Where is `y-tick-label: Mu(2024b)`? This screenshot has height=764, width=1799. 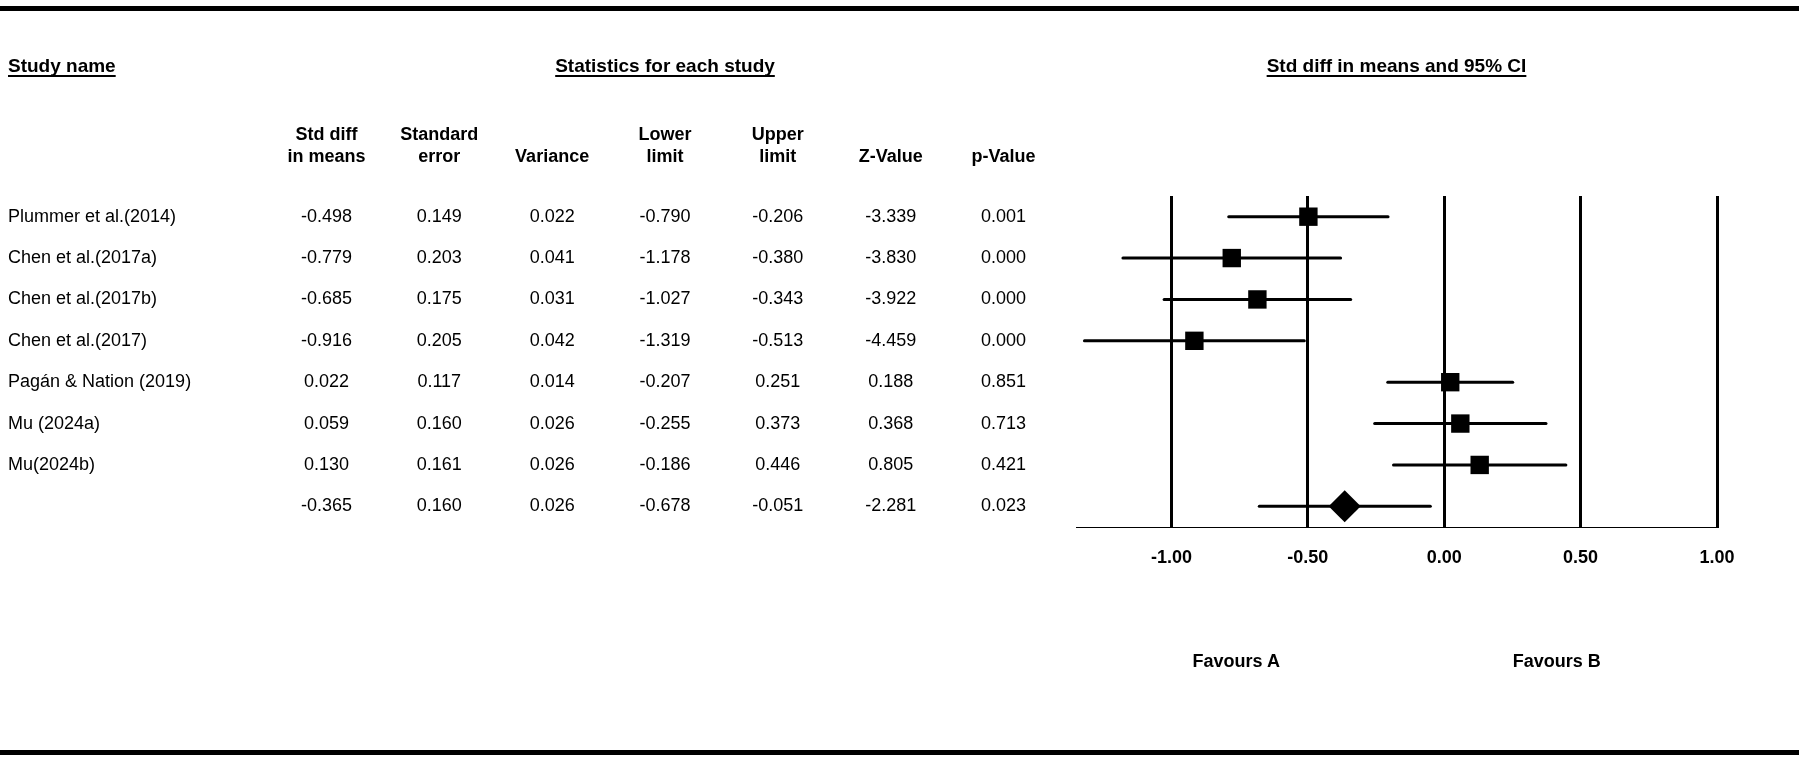 y-tick-label: Mu(2024b) is located at coordinates (52, 463).